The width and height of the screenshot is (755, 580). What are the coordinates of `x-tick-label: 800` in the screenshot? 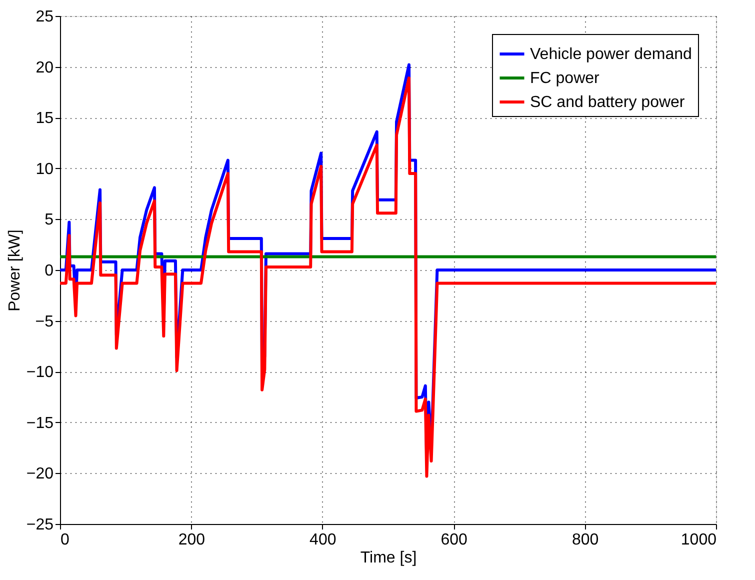 It's located at (585, 540).